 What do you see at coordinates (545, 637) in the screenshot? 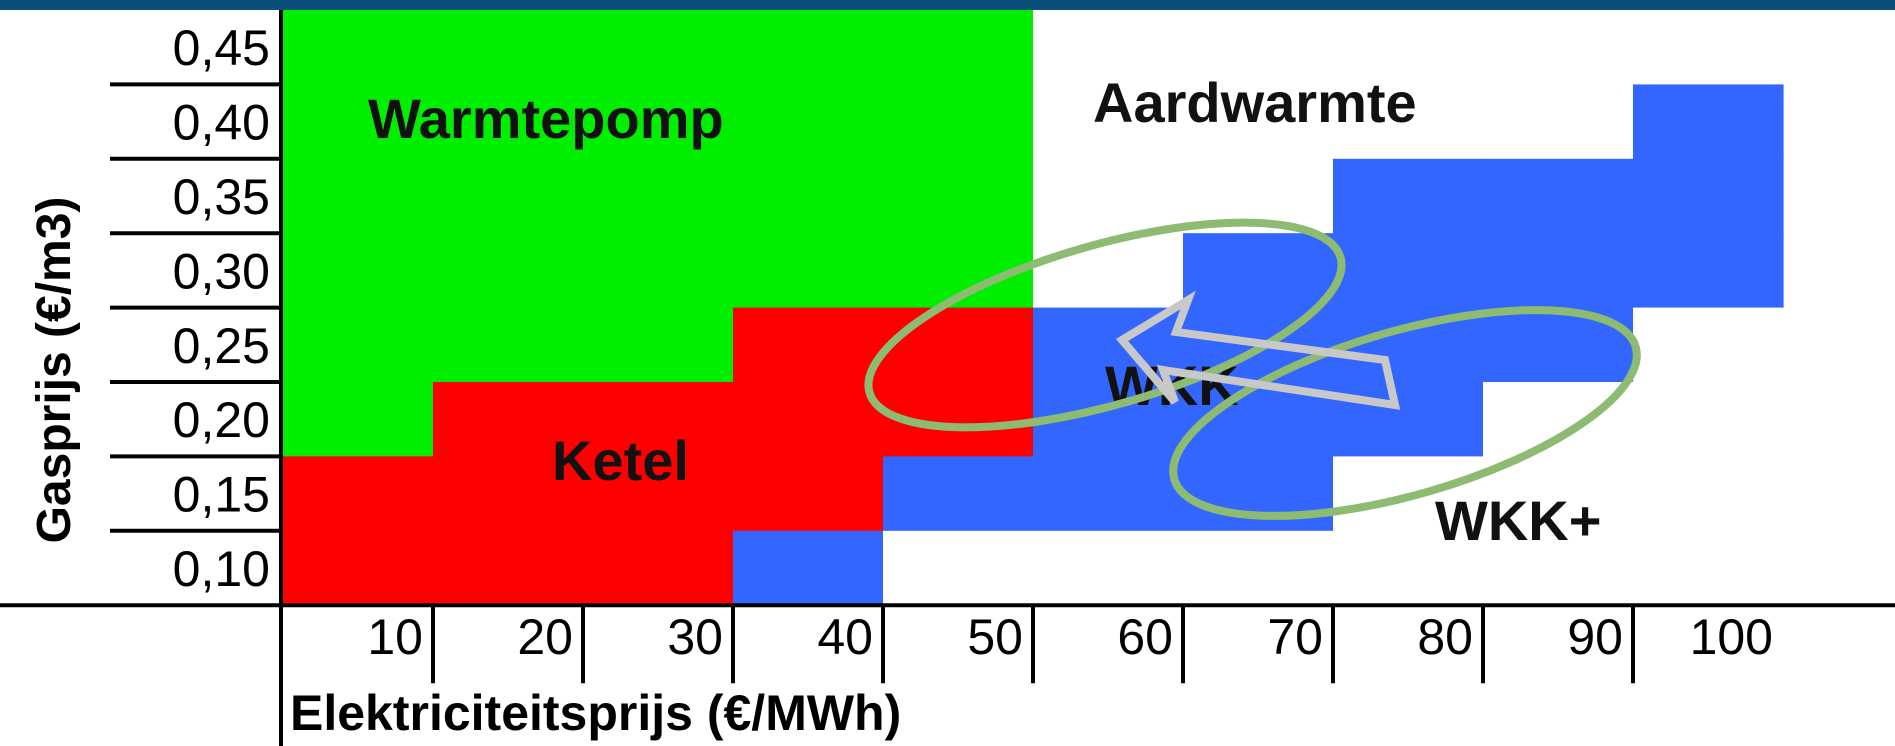
I see `x-tick-label: 20` at bounding box center [545, 637].